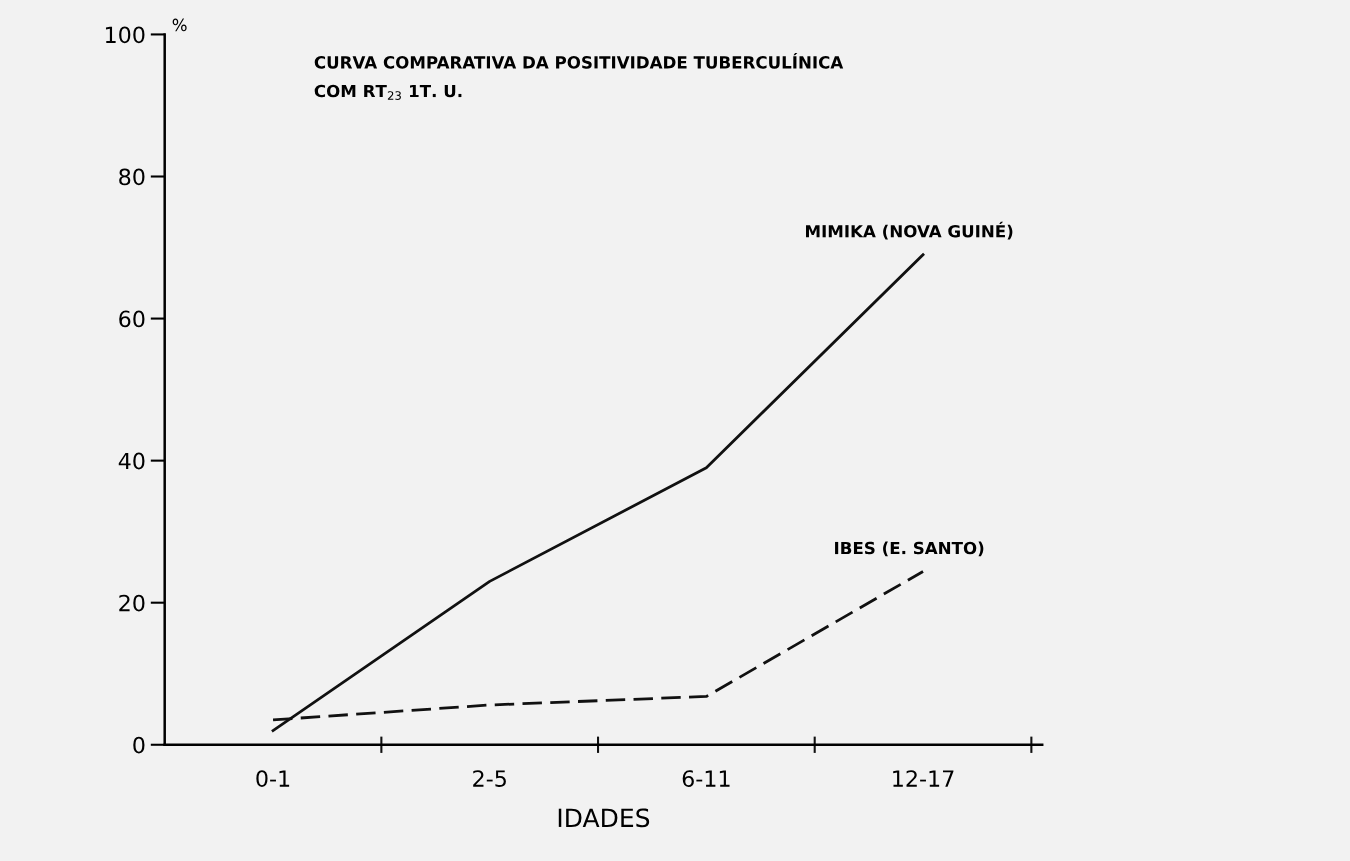 This screenshot has height=861, width=1350. I want to click on y-tick-label: 0, so click(139, 745).